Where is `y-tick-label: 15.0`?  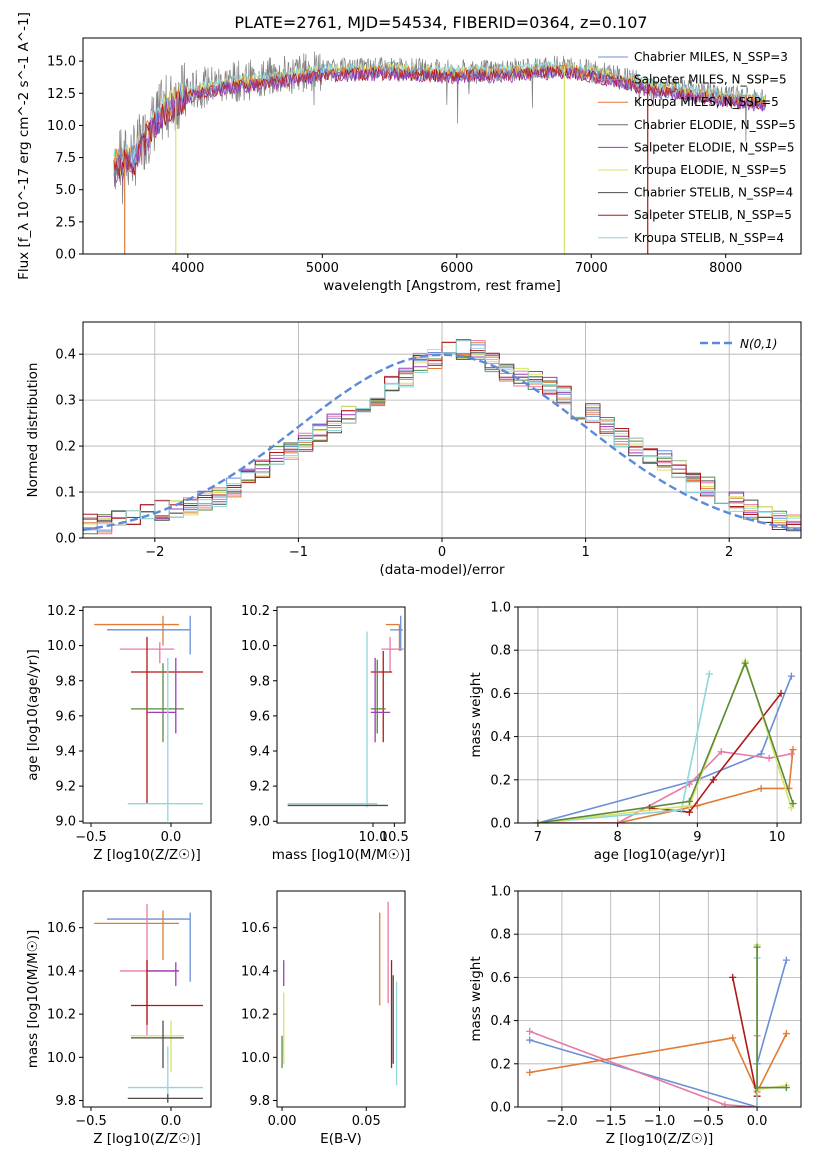 y-tick-label: 15.0 is located at coordinates (61, 62).